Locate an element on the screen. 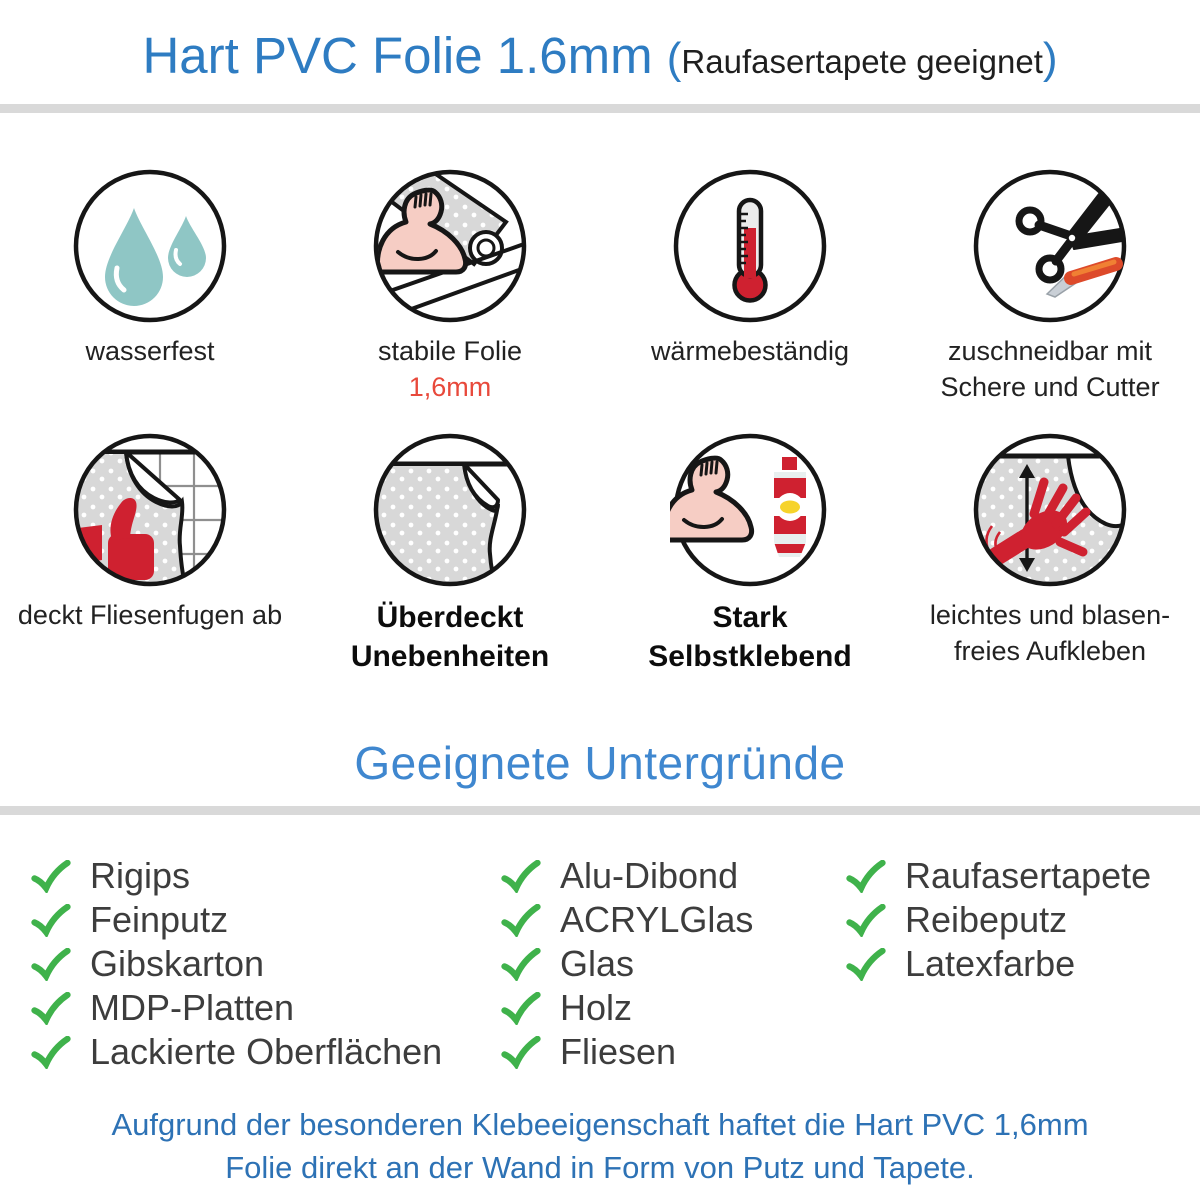 The image size is (1200, 1200). surface-item-label: Reibeputz is located at coordinates (986, 919).